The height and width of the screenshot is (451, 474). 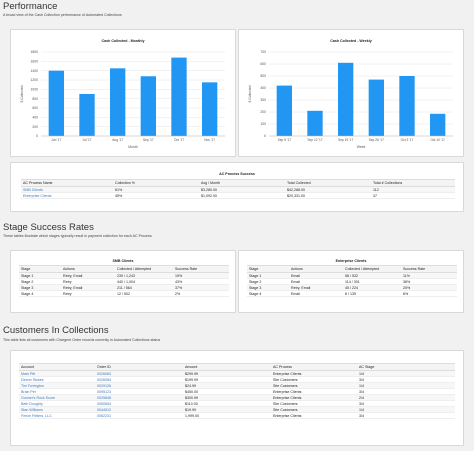 I want to click on ac-success-title: AC Process Success, so click(x=237, y=174).